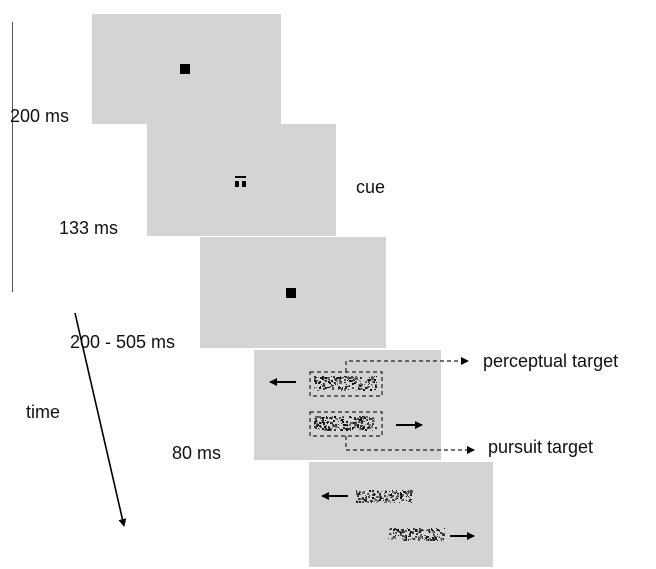  I want to click on cue-symbol, so click(240, 181).